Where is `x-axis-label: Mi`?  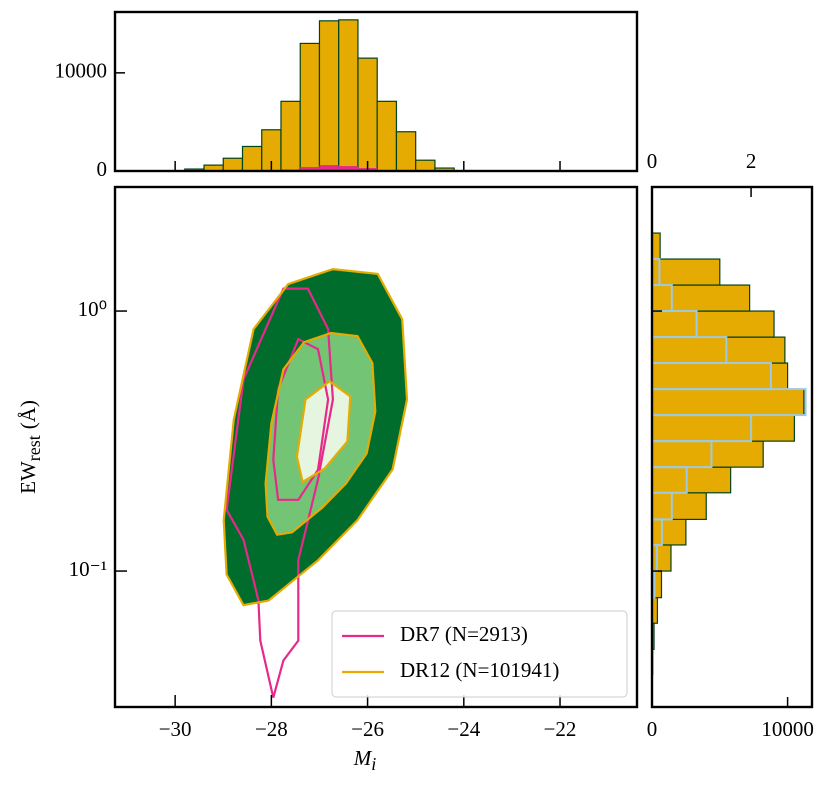
x-axis-label: Mi is located at coordinates (365, 760).